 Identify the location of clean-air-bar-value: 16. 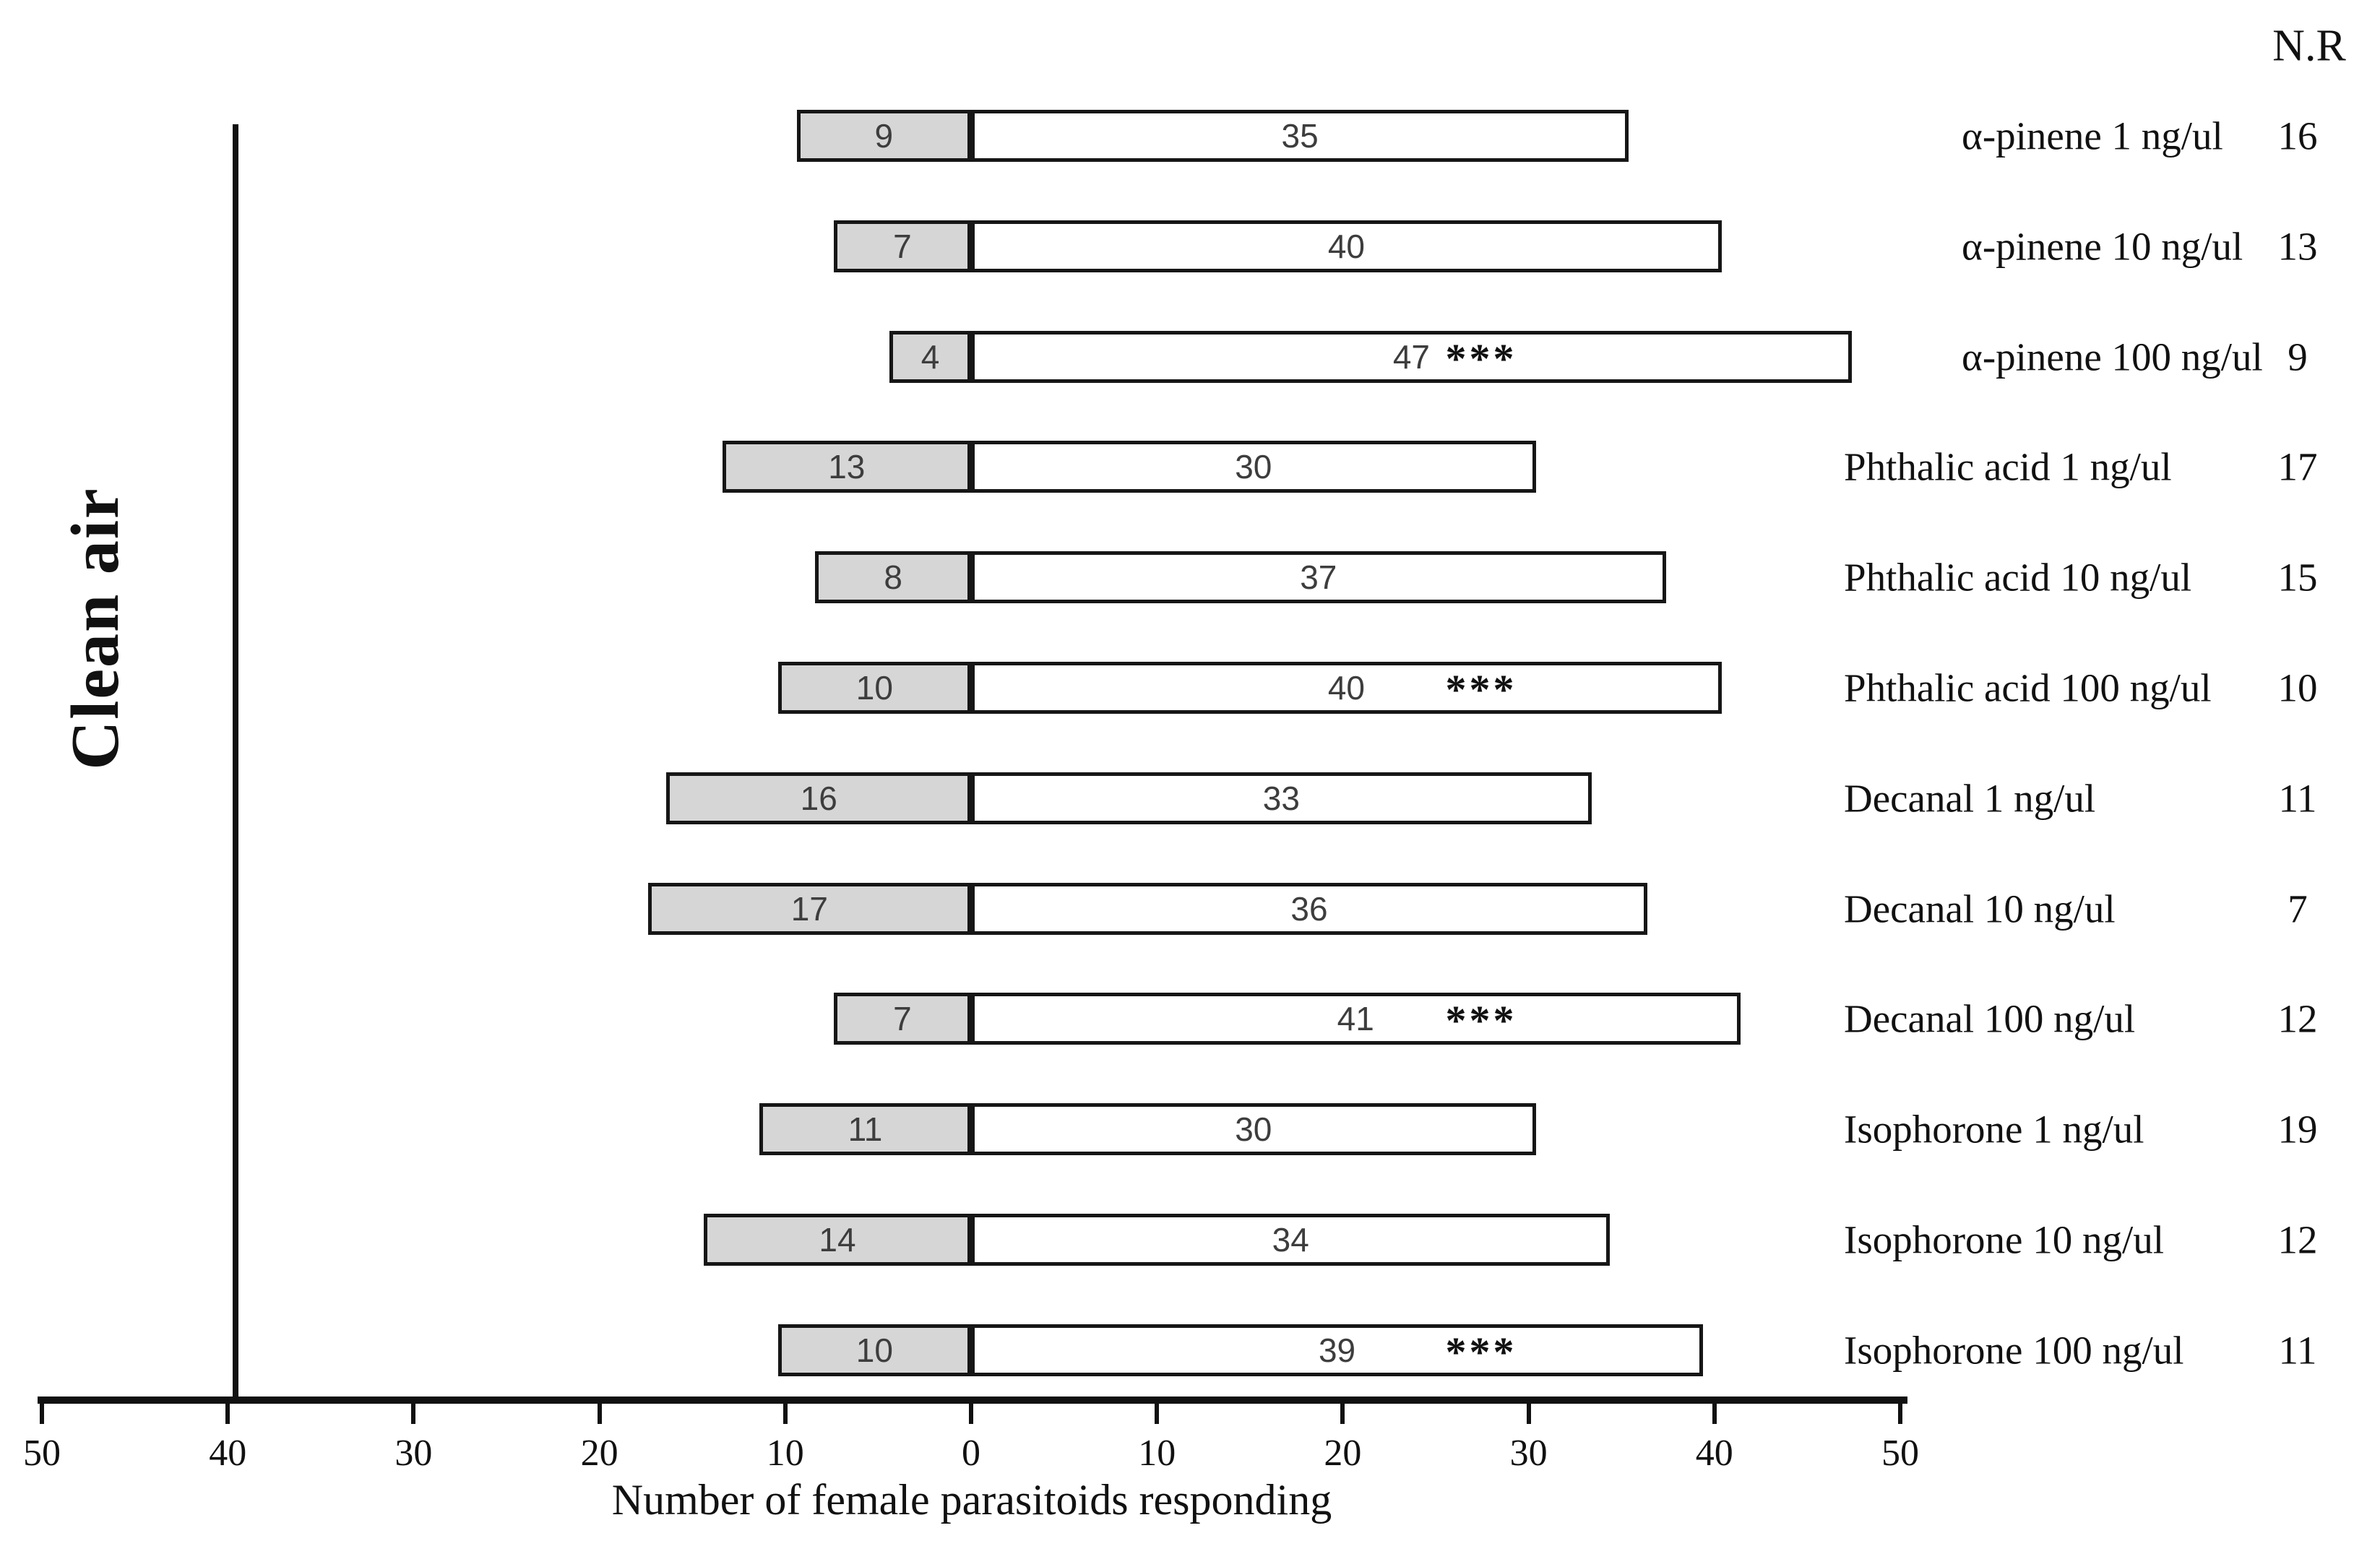
(818, 798).